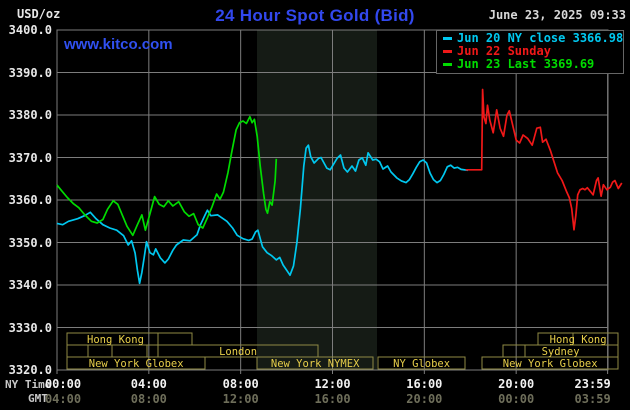 This screenshot has height=410, width=630. What do you see at coordinates (240, 399) in the screenshot?
I see `x-axis-label-gmt: 12:00` at bounding box center [240, 399].